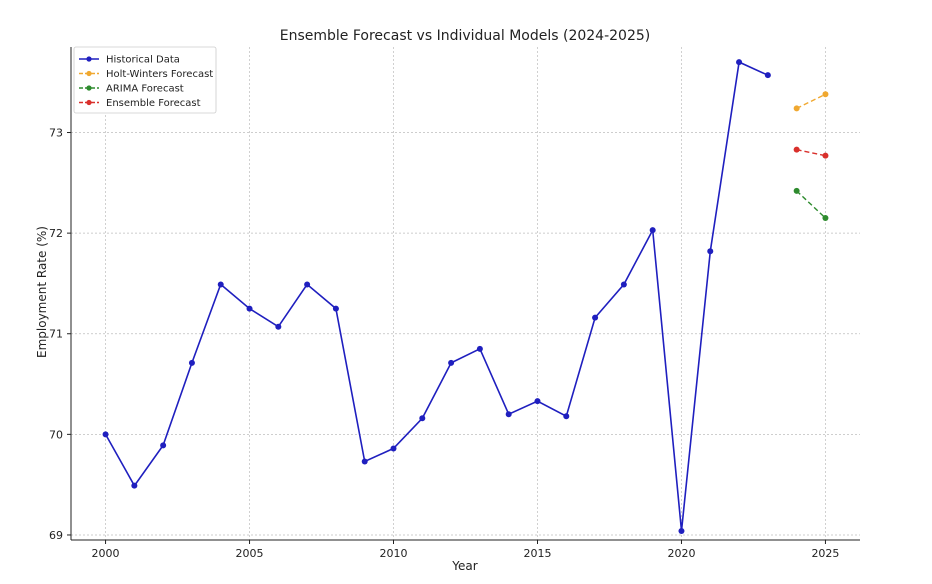 This screenshot has height=584, width=932. Describe the element at coordinates (145, 89) in the screenshot. I see `legend-label: ARIMA Forecast` at that location.